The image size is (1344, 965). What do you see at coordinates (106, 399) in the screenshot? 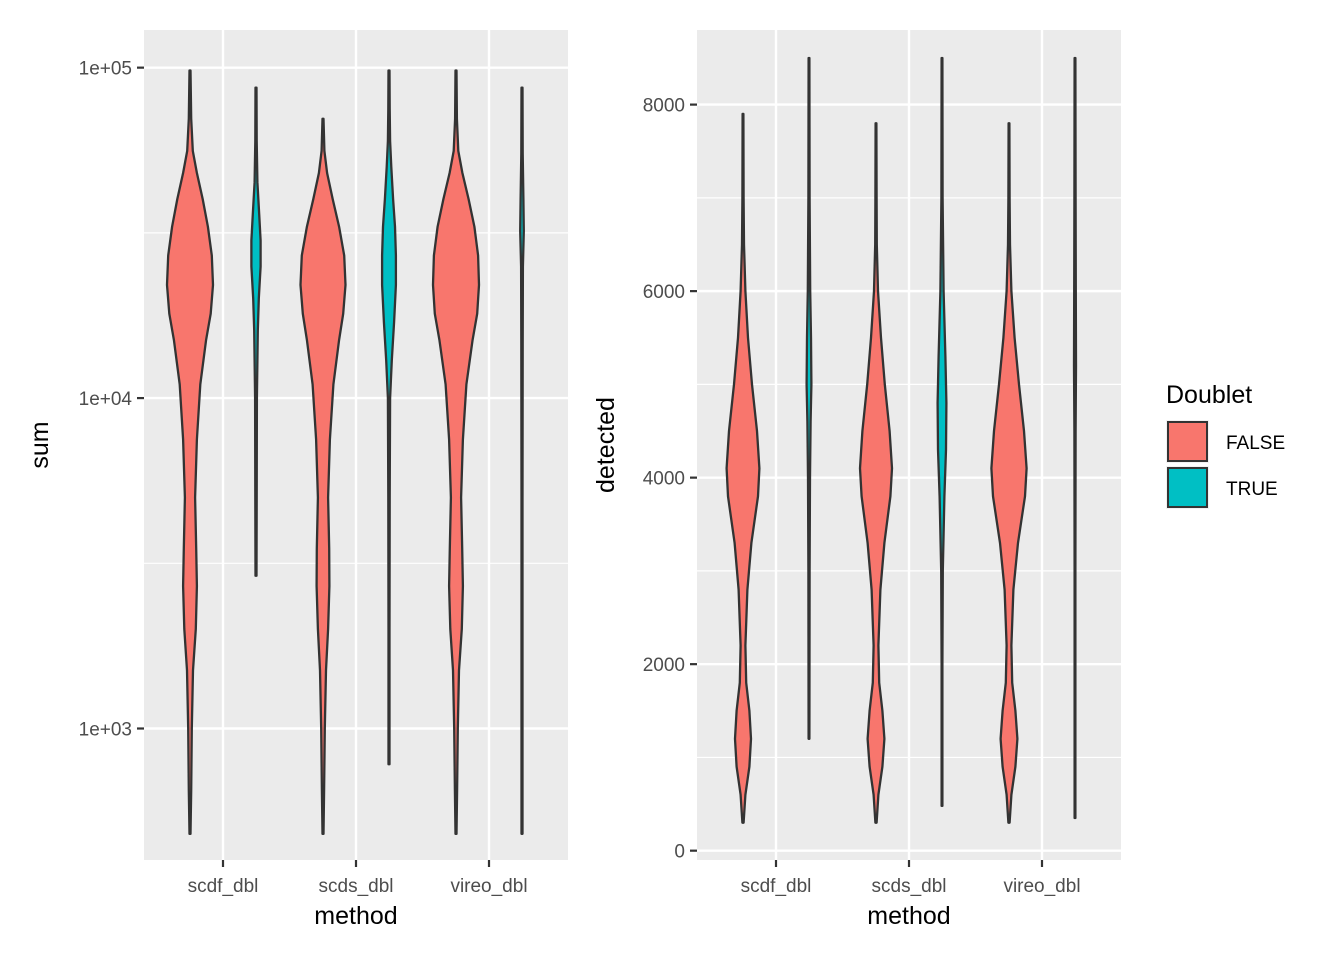
I see `y-tick-label: 1e+04` at bounding box center [106, 399].